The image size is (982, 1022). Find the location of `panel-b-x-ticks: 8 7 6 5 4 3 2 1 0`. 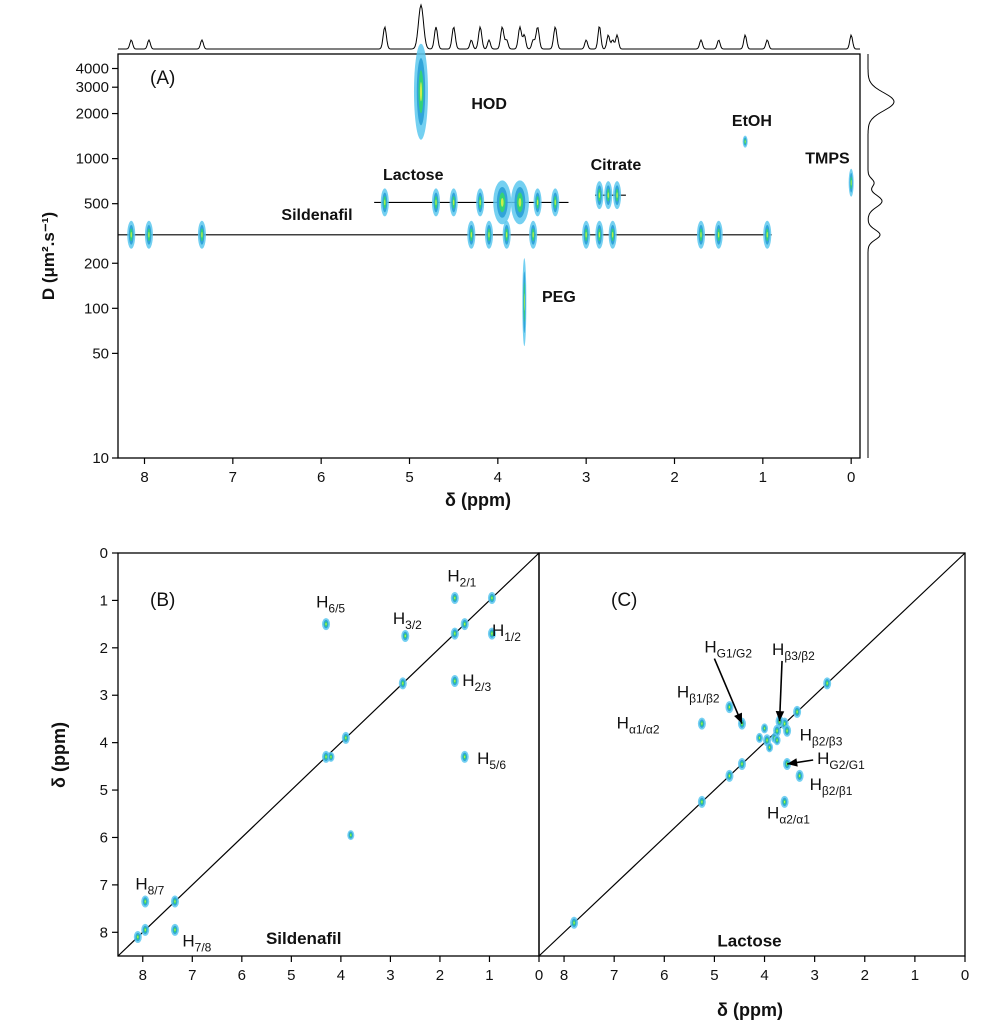

panel-b-x-ticks: 8 7 6 5 4 3 2 1 0 is located at coordinates (341, 970).